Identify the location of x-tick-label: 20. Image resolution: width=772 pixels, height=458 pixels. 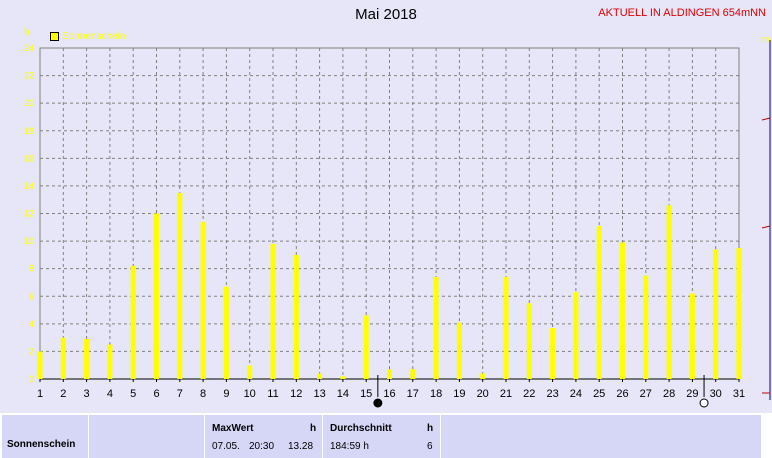
(483, 394).